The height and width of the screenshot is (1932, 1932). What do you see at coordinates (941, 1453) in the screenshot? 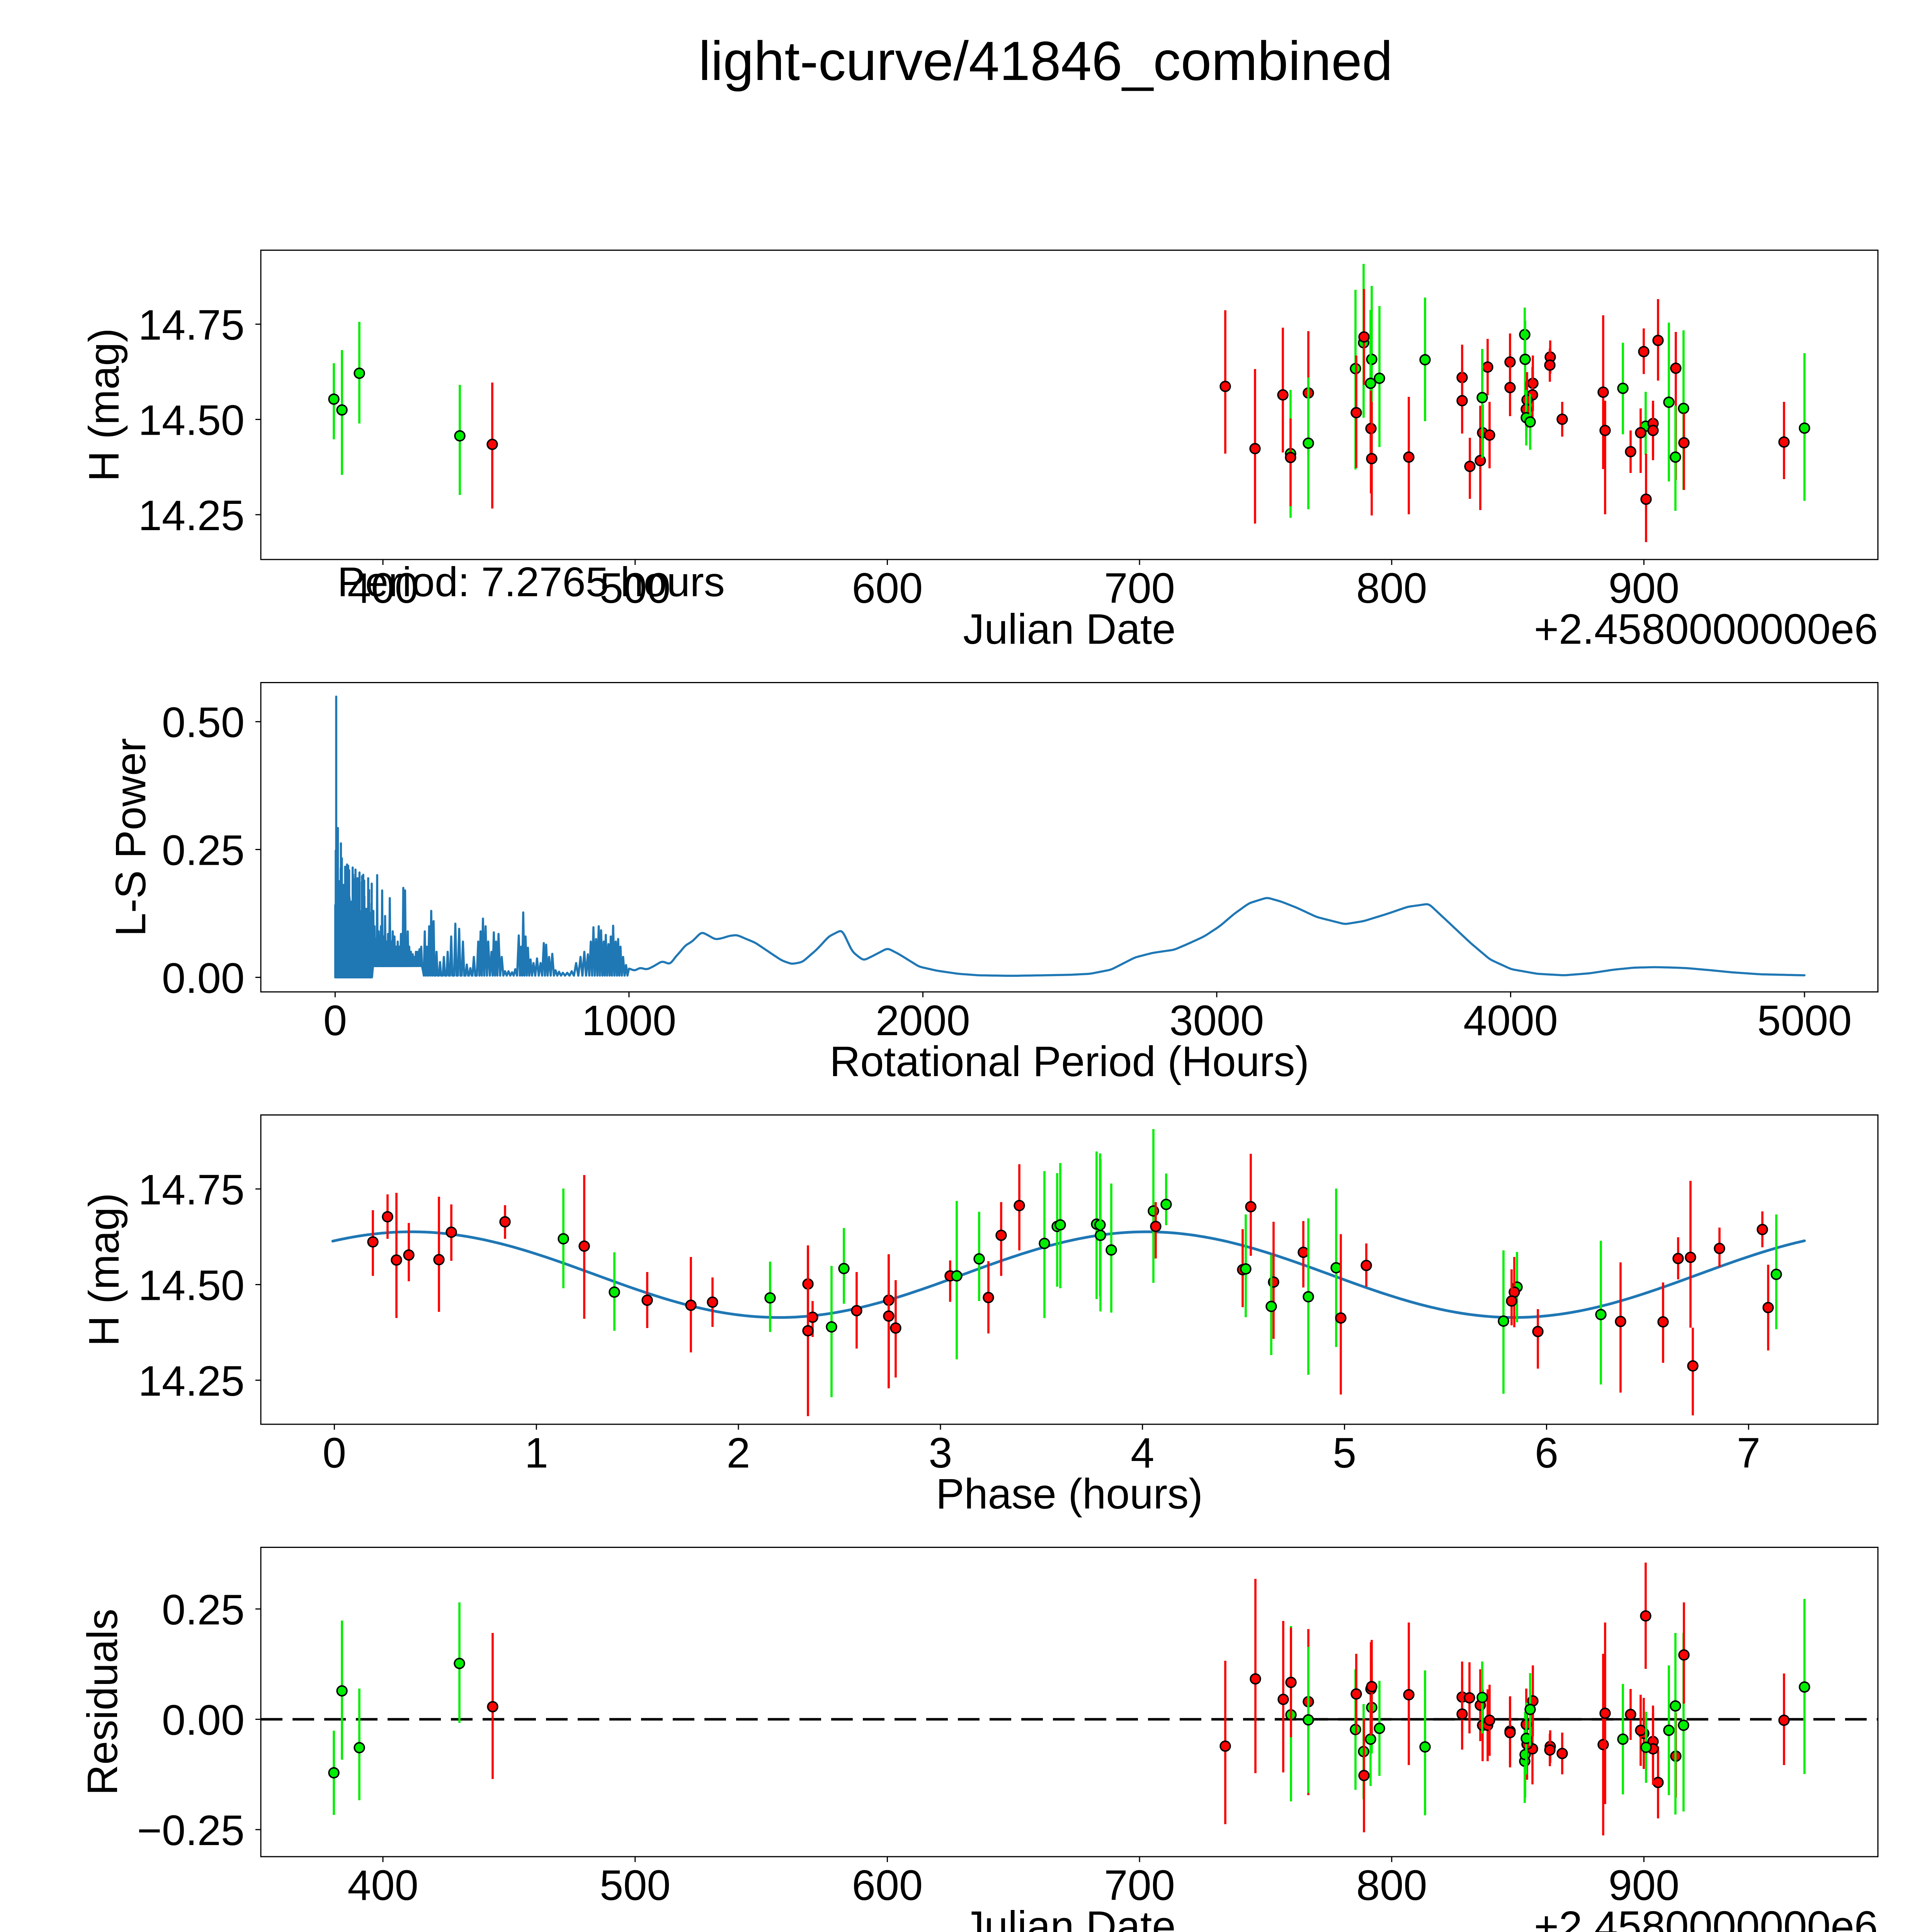
I see `svg-text: 3` at bounding box center [941, 1453].